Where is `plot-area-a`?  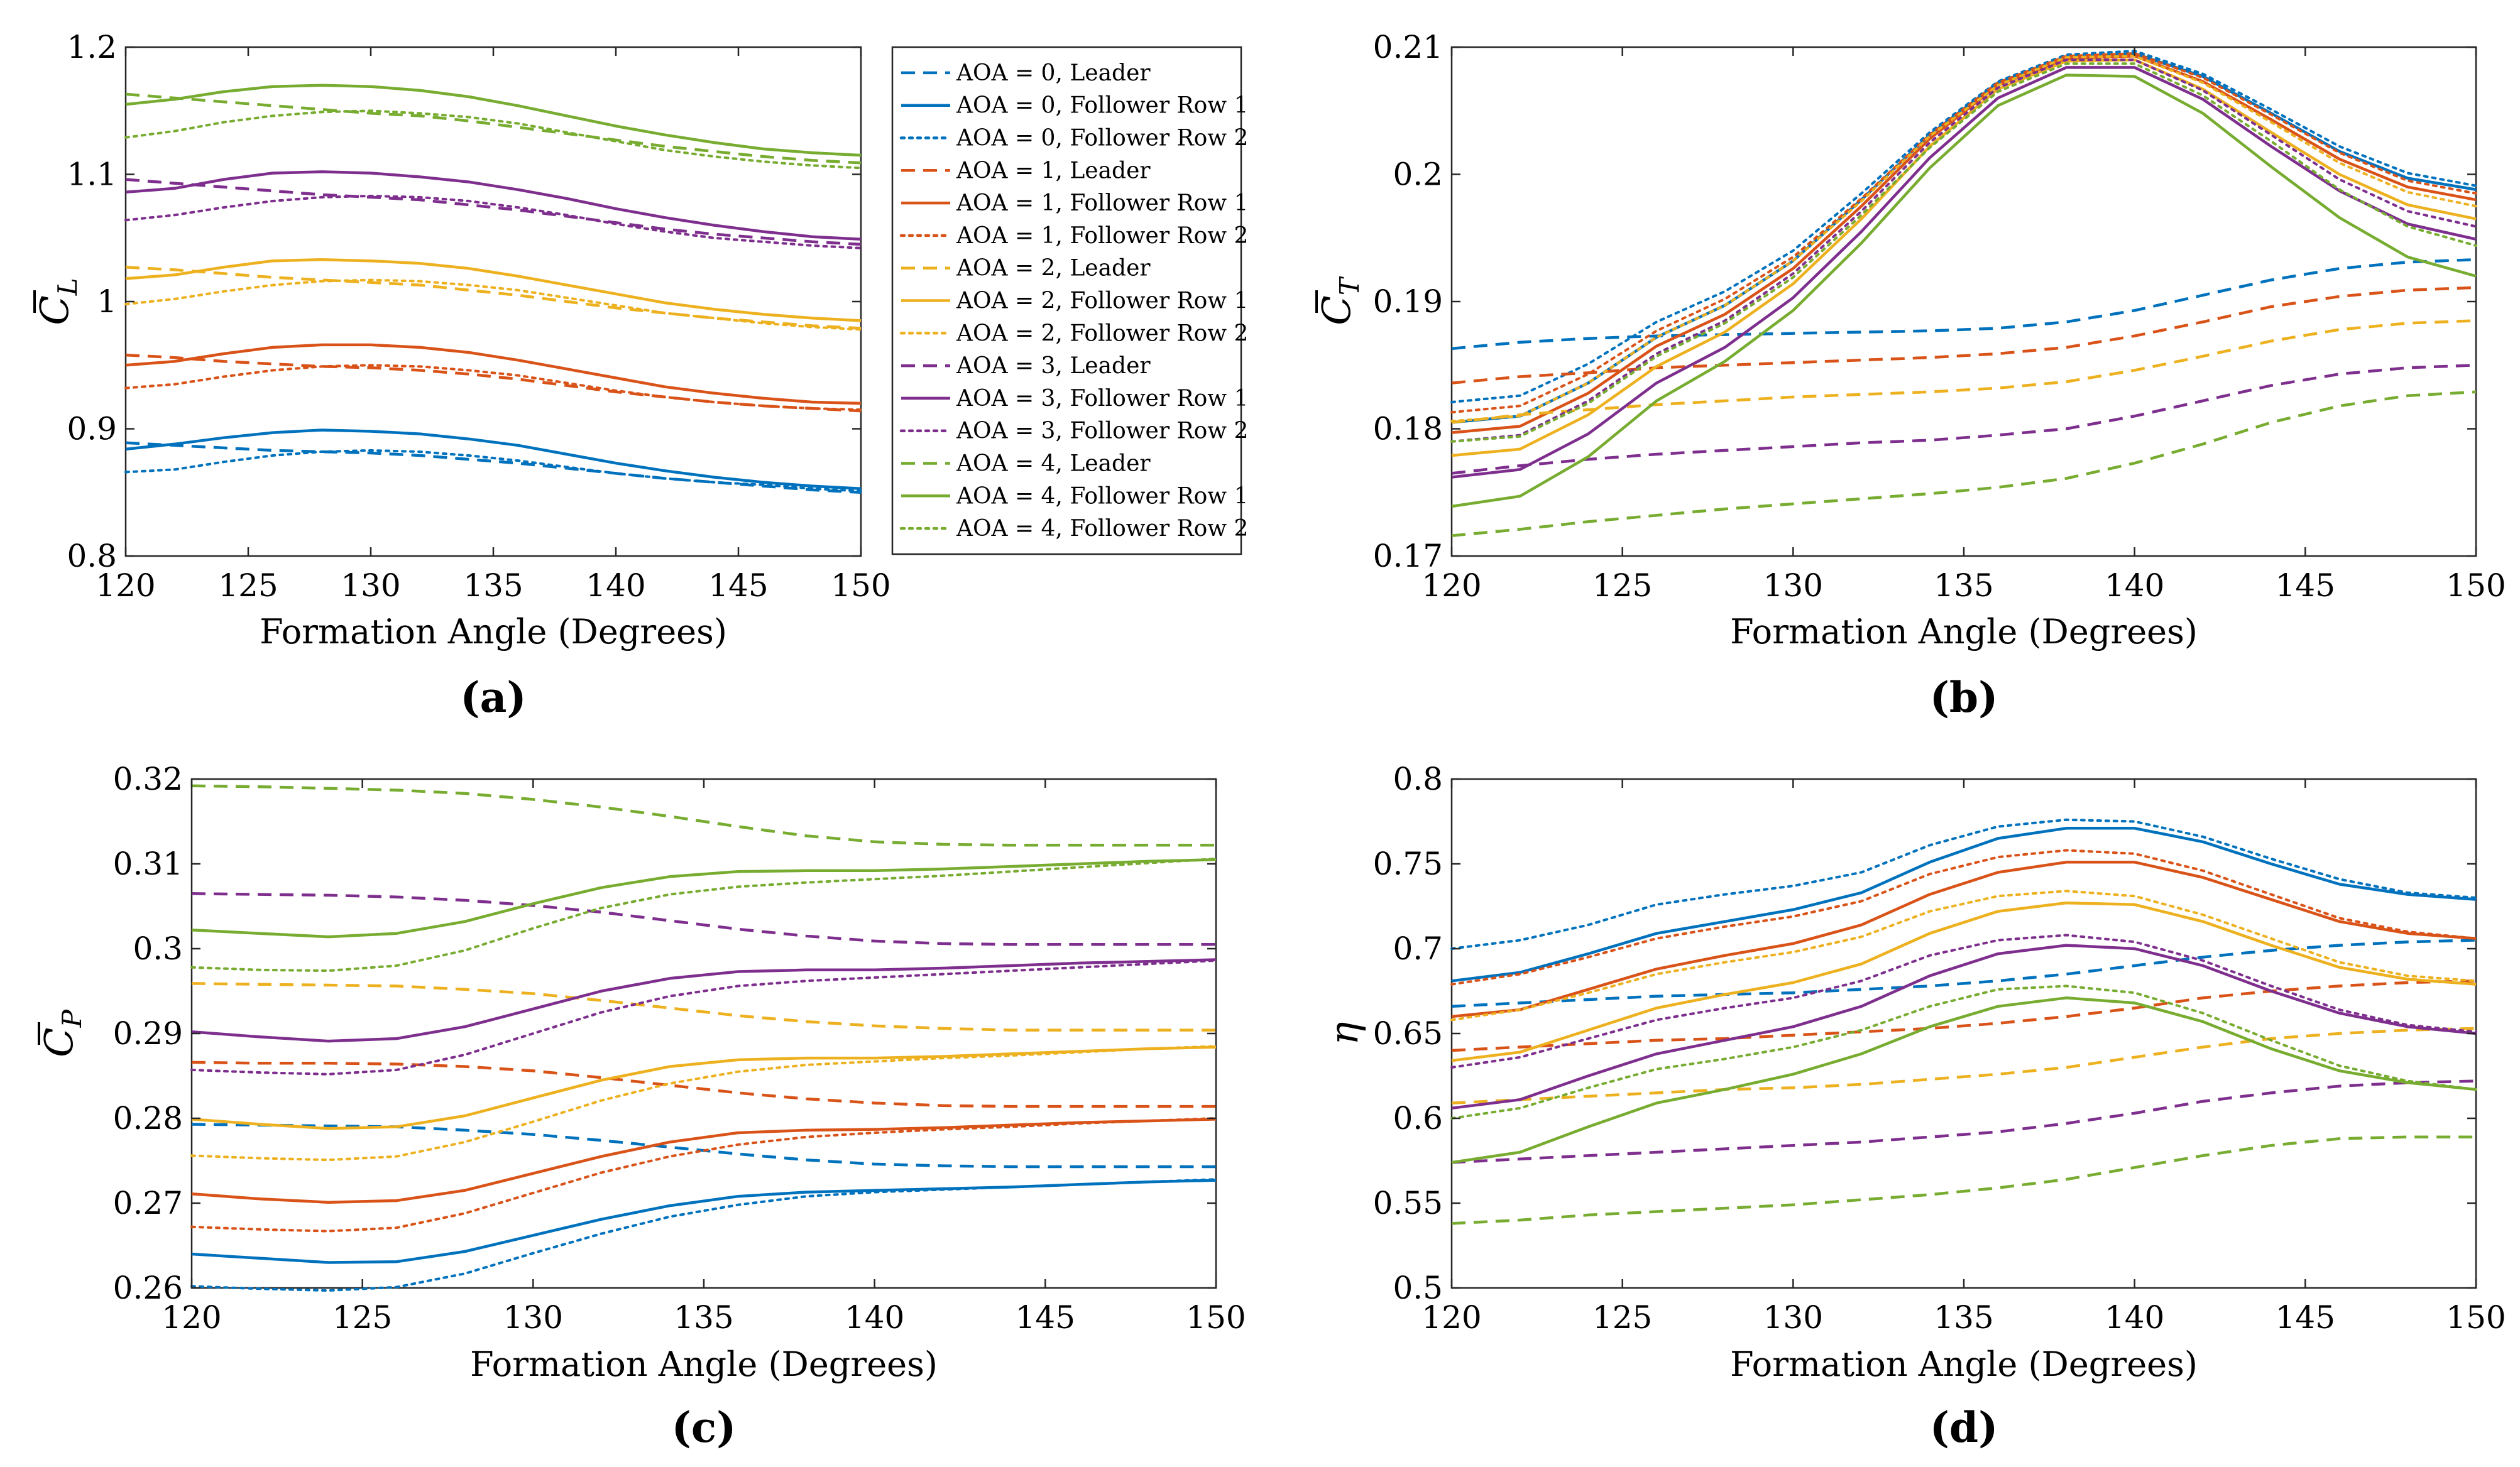
plot-area-a is located at coordinates (493, 301).